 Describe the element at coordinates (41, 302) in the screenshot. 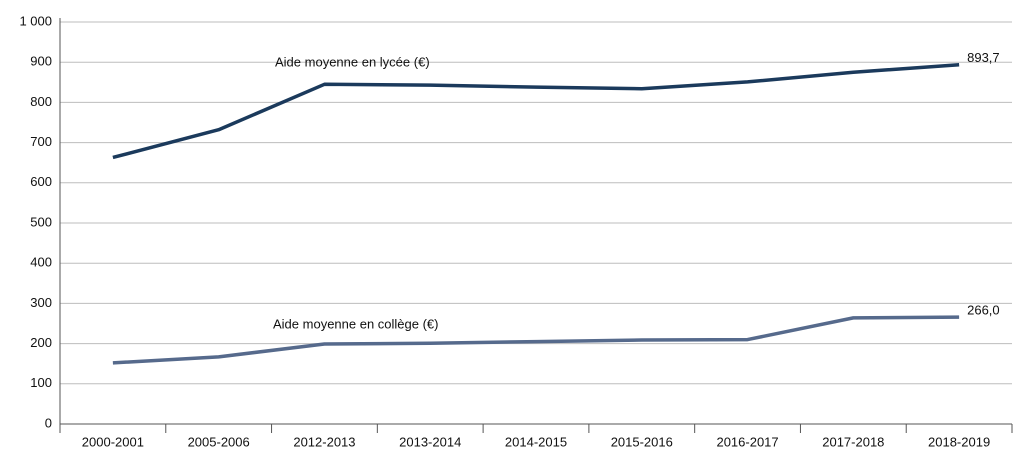

I see `y-tick-label: 300` at that location.